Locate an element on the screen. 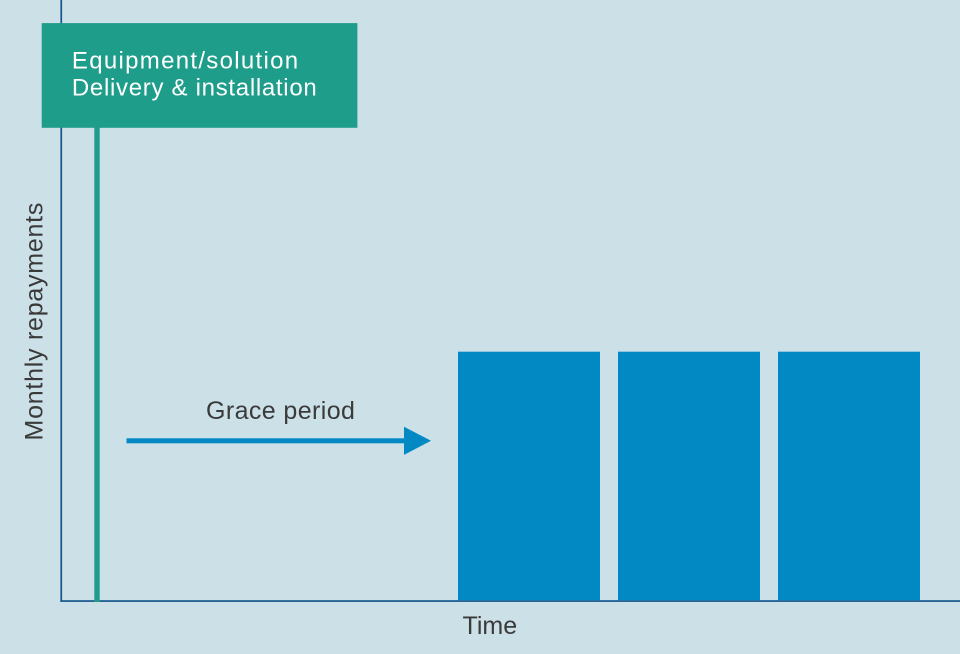 The image size is (960, 654). svg-text: Grace period is located at coordinates (280, 411).